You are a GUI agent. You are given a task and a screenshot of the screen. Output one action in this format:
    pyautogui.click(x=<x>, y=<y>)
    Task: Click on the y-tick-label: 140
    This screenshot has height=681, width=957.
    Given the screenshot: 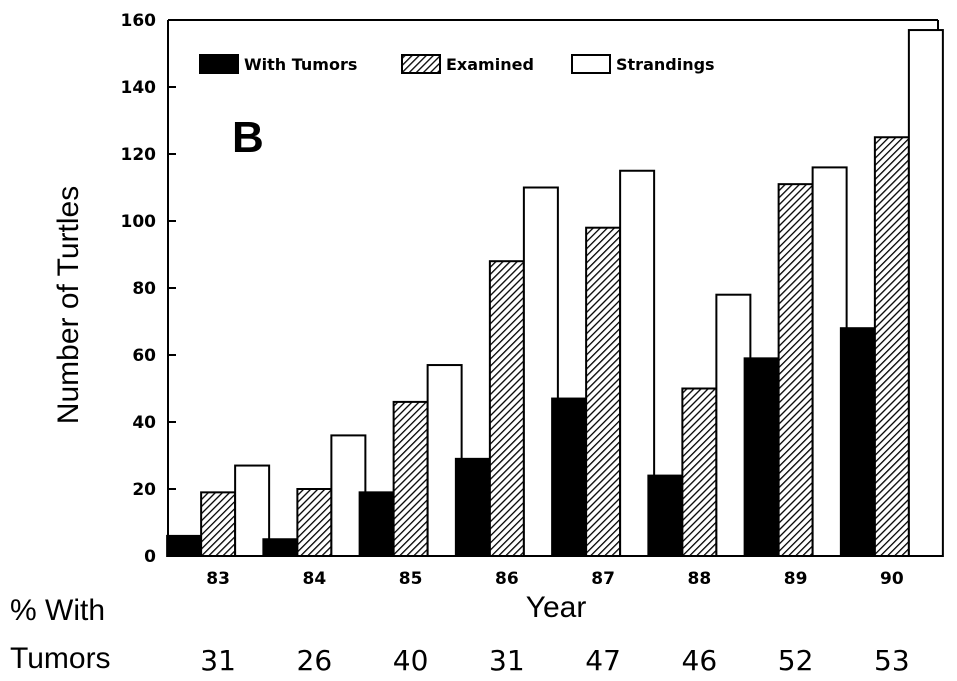 What is the action you would take?
    pyautogui.click(x=139, y=88)
    